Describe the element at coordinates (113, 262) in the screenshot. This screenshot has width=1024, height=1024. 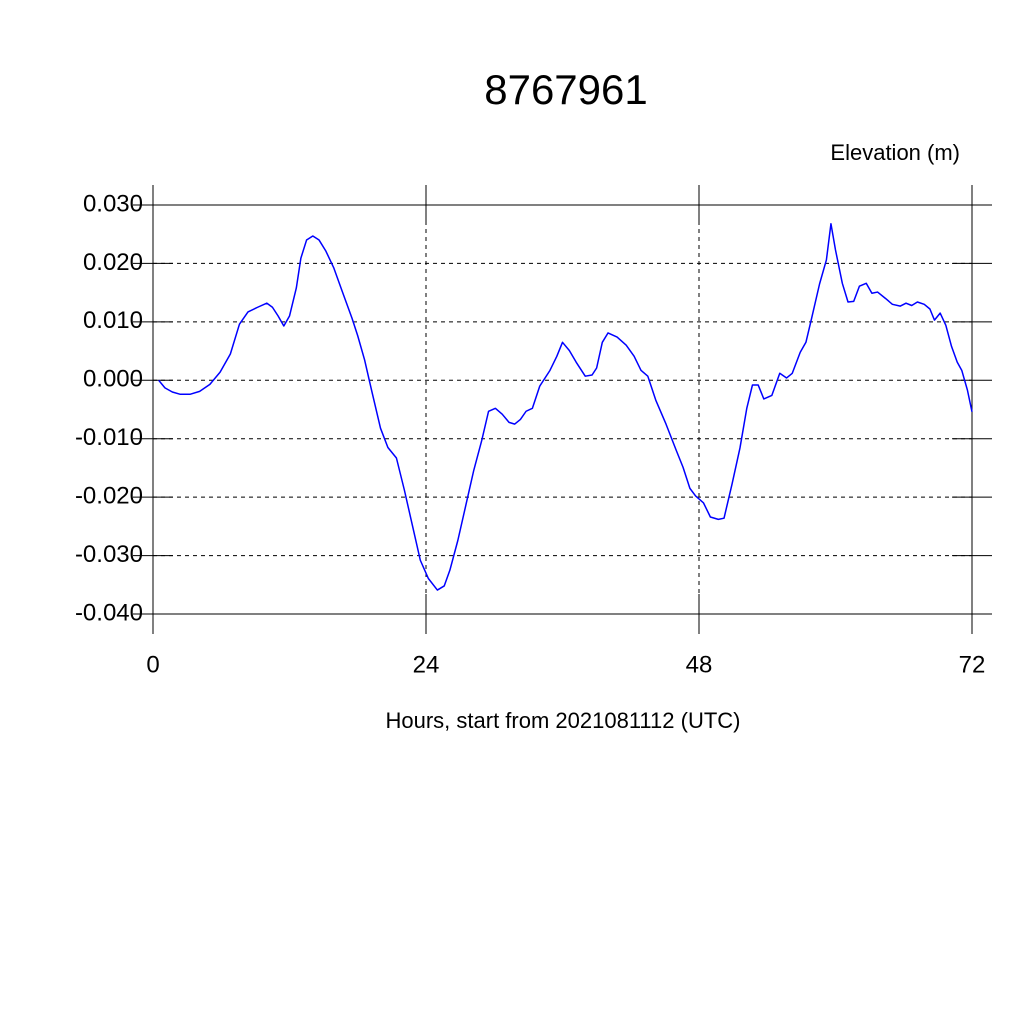
I see `y-tick-label: 0.020` at that location.